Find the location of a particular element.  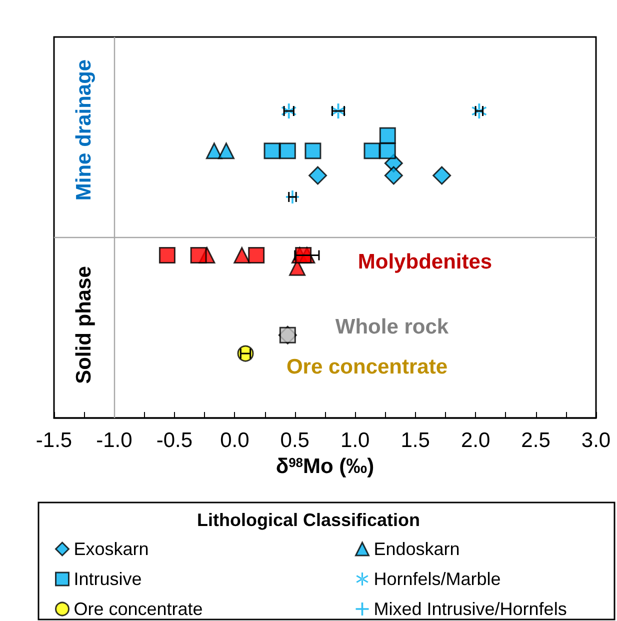

x-tick-label: 0.0 is located at coordinates (235, 440).